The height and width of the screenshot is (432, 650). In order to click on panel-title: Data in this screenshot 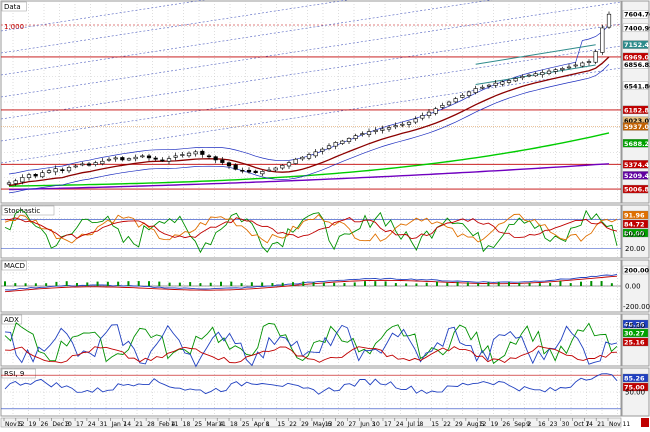, I will do `click(12, 7)`.